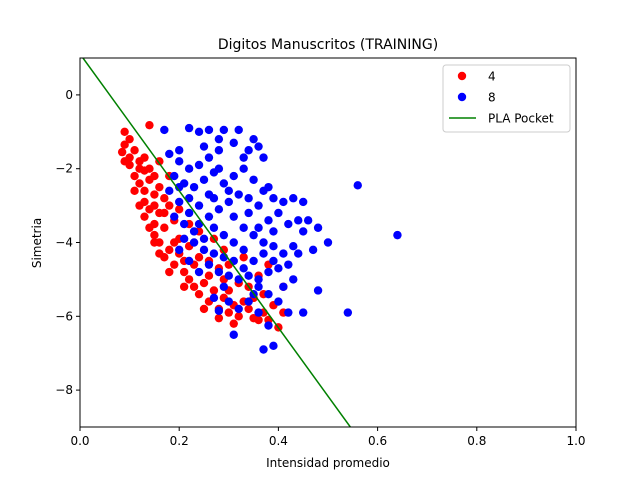  What do you see at coordinates (79, 441) in the screenshot?
I see `x-tick-label: 0.0` at bounding box center [79, 441].